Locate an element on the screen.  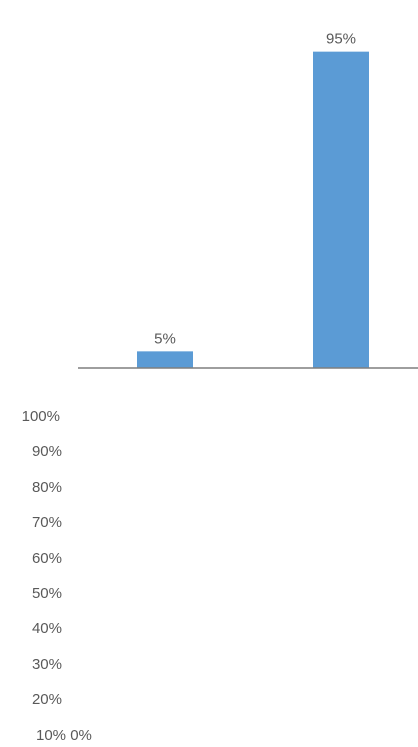
y-tick-label: 60% is located at coordinates (46, 558).